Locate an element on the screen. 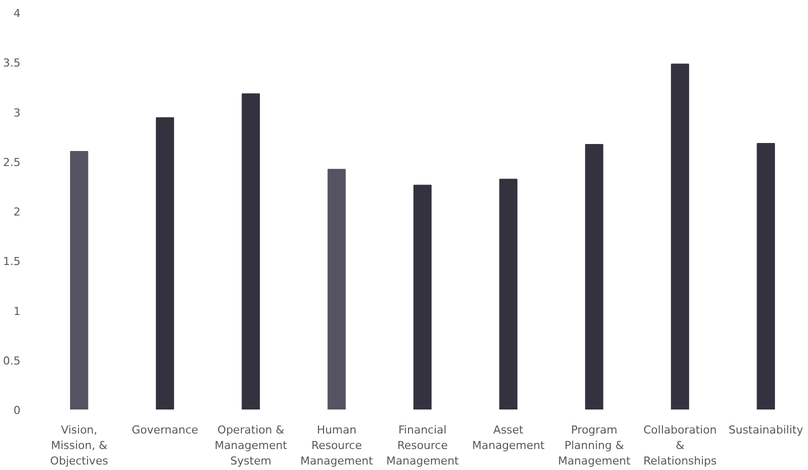 The width and height of the screenshot is (808, 470). y-tick-label: 3.5 is located at coordinates (12, 63).